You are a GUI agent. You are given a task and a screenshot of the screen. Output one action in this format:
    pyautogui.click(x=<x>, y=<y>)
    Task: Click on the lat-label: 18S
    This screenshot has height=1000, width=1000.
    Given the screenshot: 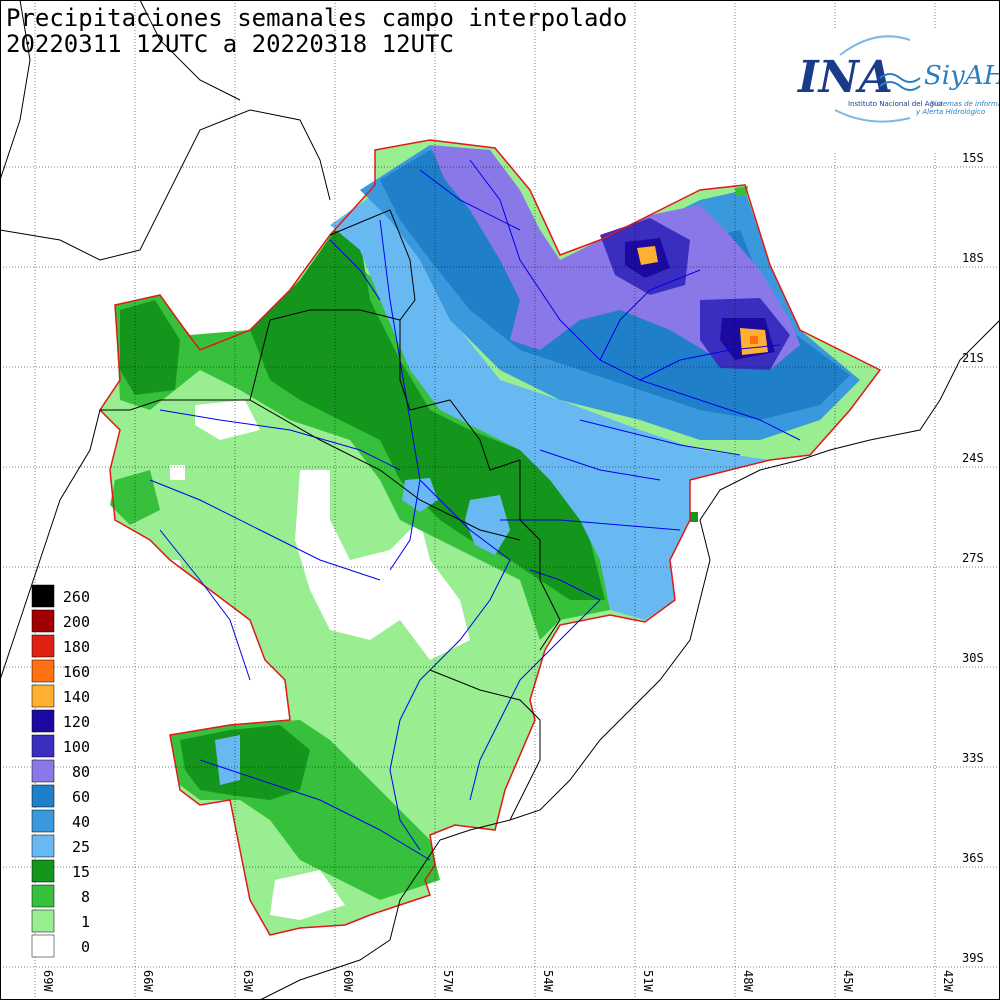 What is the action you would take?
    pyautogui.click(x=973, y=258)
    